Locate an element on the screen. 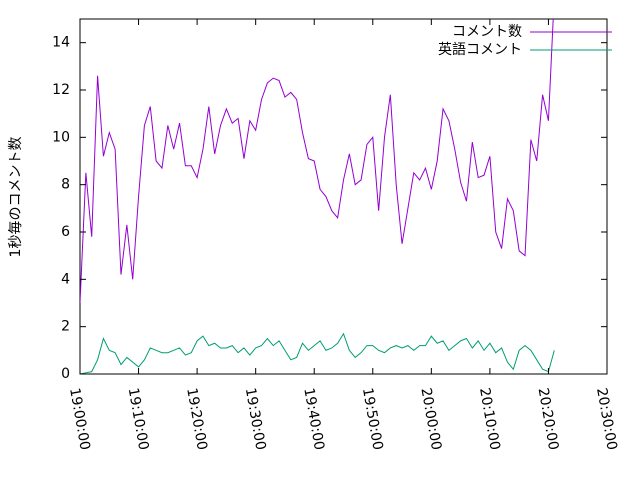 This screenshot has width=640, height=480. x-tick-label: 19:30:00 is located at coordinates (255, 419).